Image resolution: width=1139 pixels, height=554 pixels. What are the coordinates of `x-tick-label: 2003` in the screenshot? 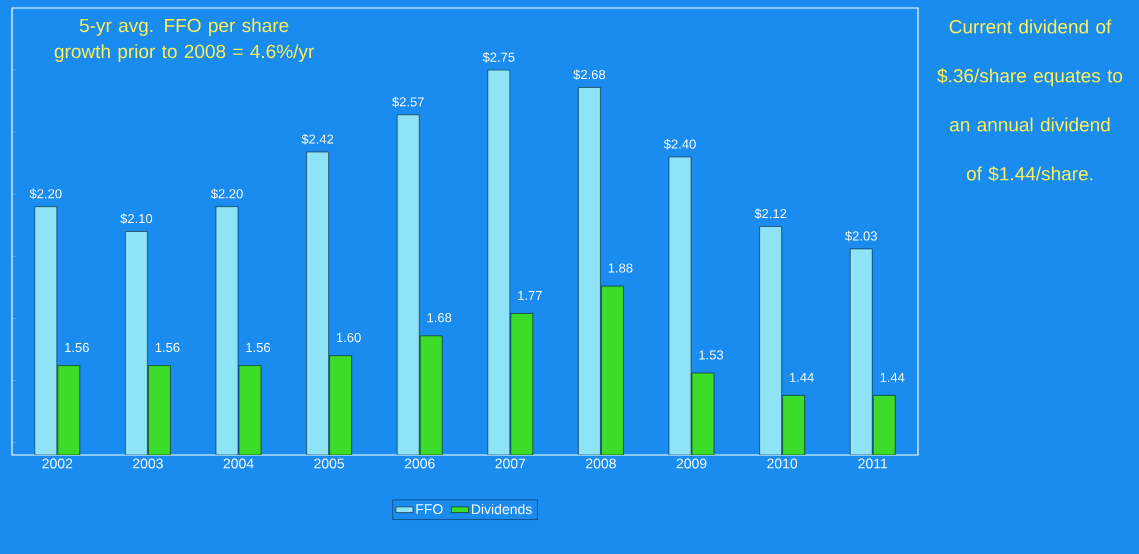 It's located at (148, 463).